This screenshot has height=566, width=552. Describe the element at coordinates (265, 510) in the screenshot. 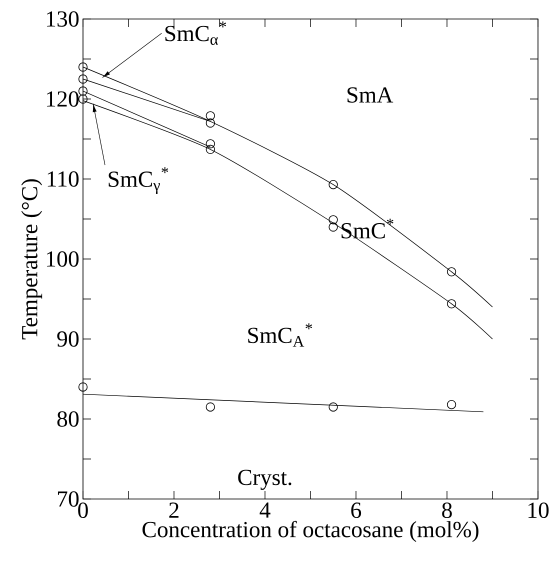

I see `x-tick-label: 4` at that location.